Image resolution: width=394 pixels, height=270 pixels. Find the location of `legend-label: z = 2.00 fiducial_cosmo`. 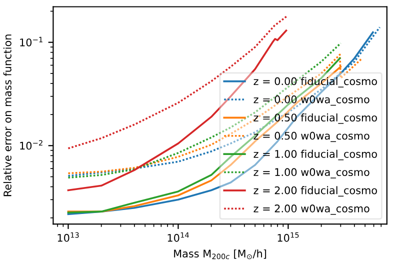

legend-label: z = 2.00 fiducial_cosmo is located at coordinates (315, 191).